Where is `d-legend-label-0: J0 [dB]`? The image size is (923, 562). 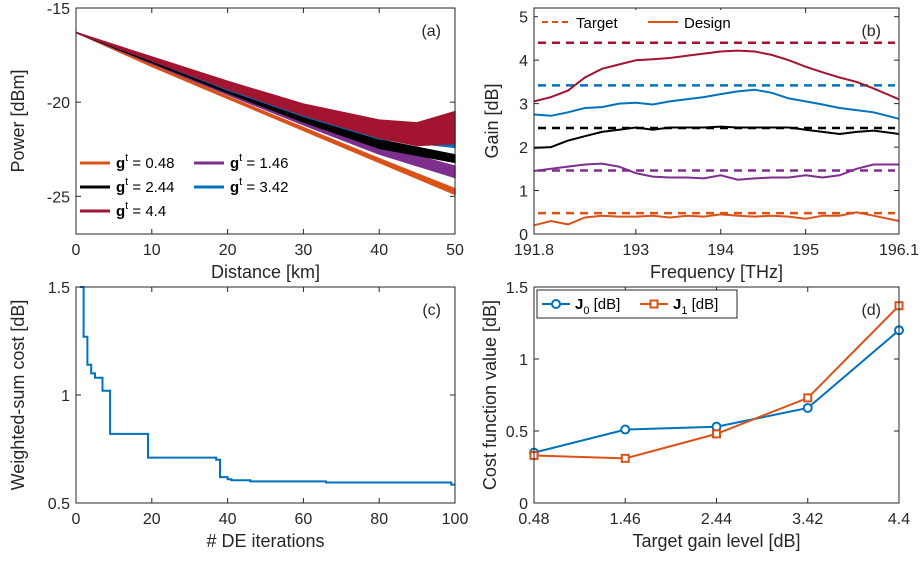 d-legend-label-0: J0 [dB] is located at coordinates (597, 306).